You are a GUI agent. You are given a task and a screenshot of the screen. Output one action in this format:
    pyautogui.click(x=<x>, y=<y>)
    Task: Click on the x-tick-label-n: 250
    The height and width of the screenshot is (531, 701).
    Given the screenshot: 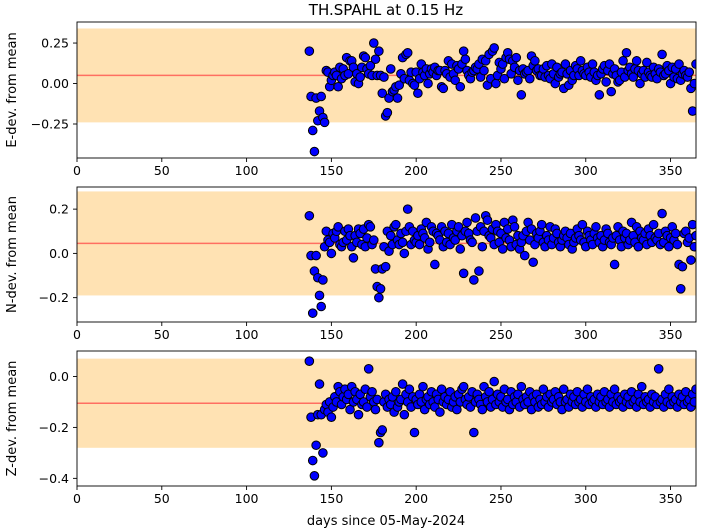 What is the action you would take?
    pyautogui.click(x=501, y=334)
    